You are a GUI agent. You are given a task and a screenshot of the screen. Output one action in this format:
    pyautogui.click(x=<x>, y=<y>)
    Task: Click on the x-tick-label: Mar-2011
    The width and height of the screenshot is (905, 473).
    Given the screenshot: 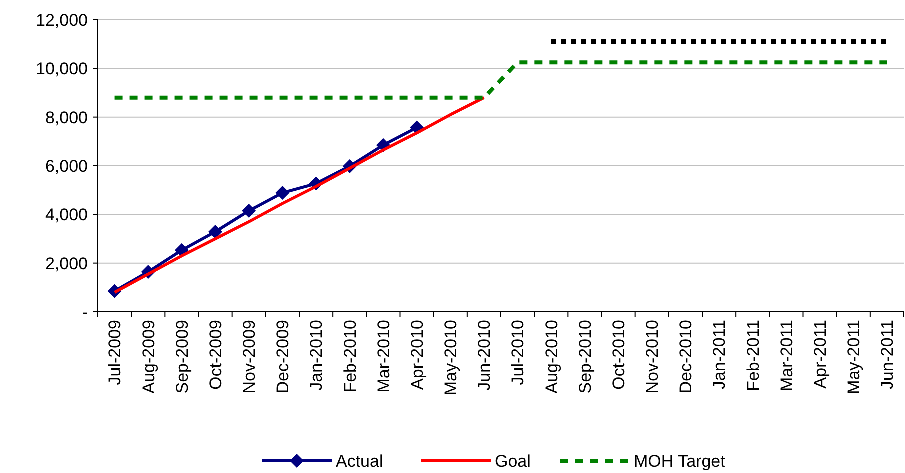 What is the action you would take?
    pyautogui.click(x=786, y=356)
    